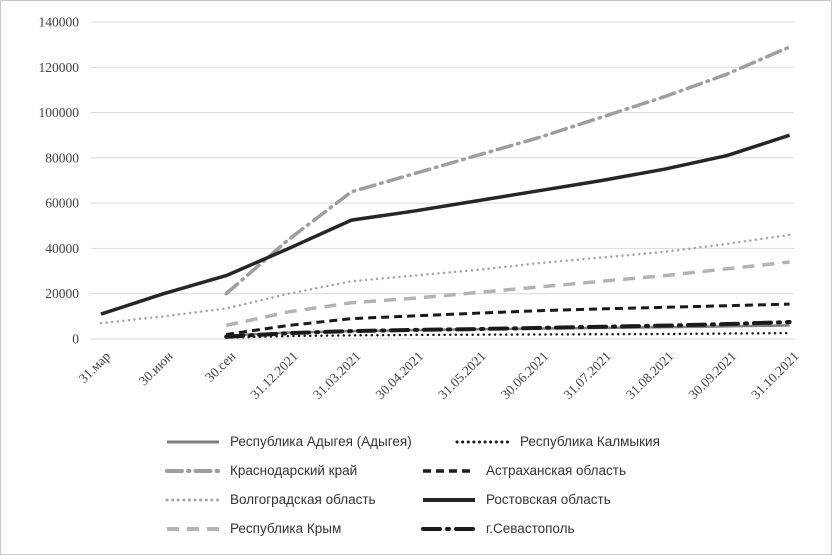  I want to click on legend-label: Республика Адыгея (Адыгея), so click(321, 441).